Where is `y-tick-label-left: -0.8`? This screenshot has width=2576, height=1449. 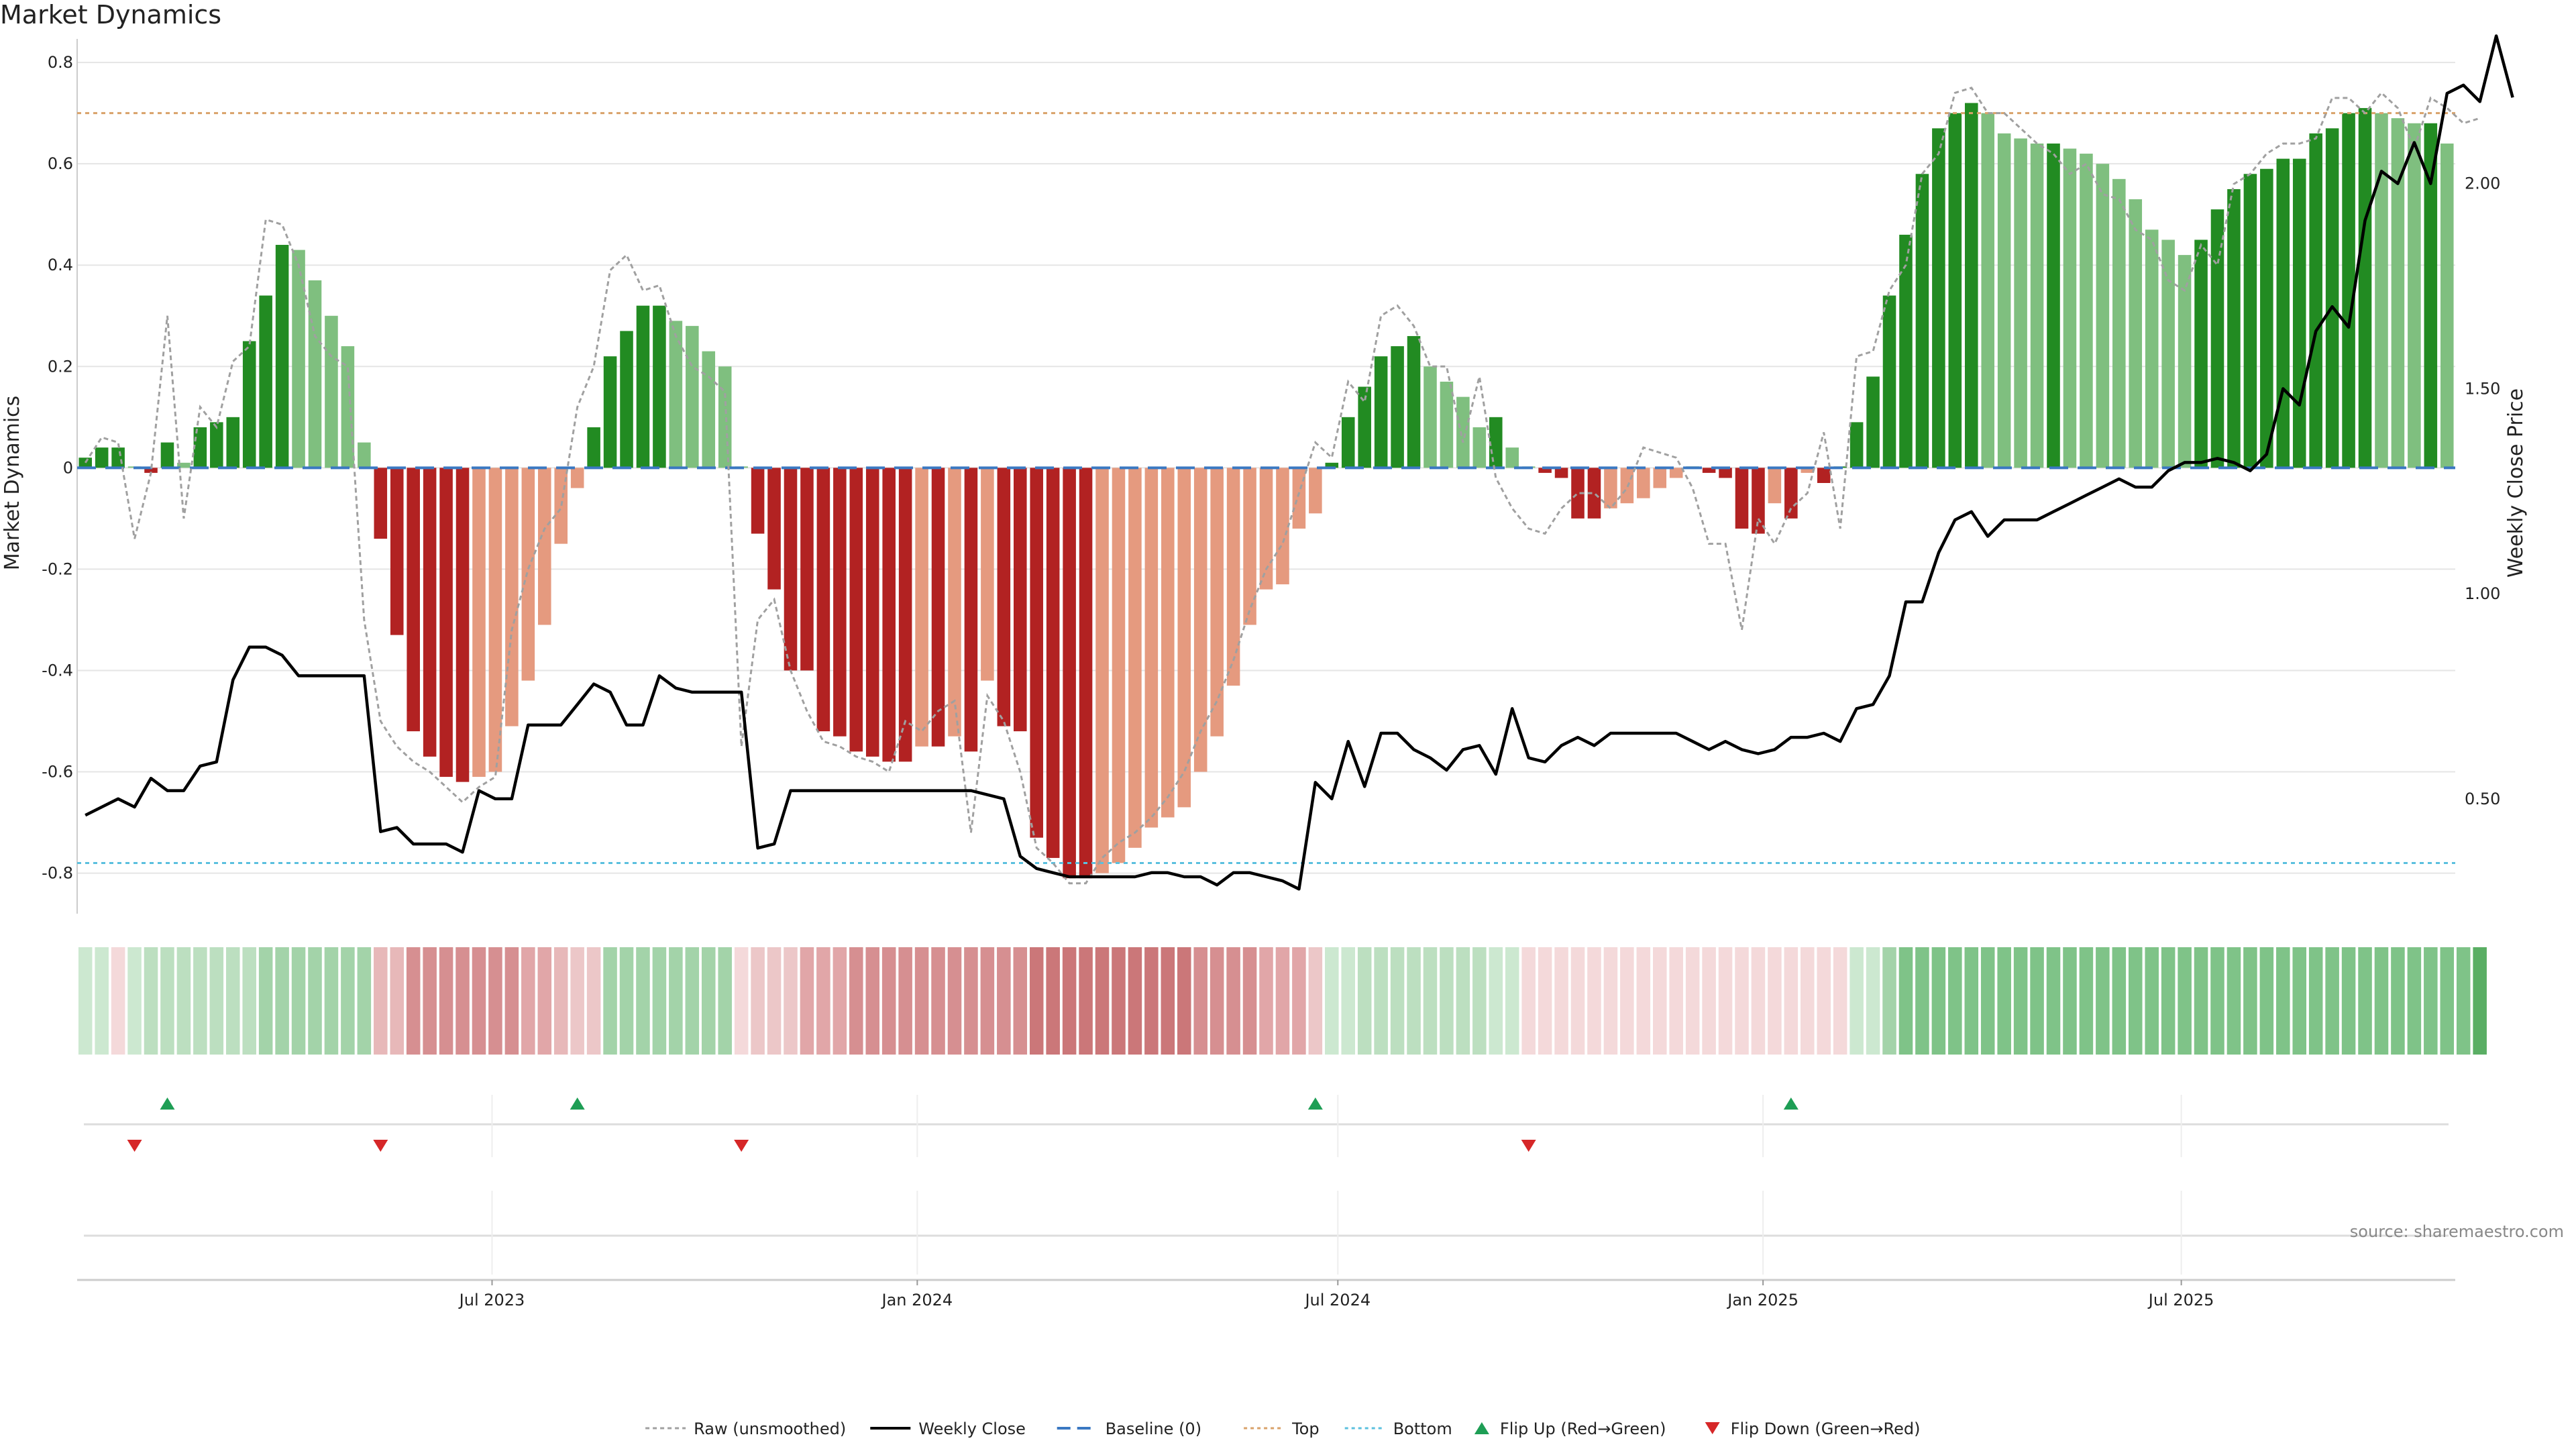 y-tick-label-left: -0.8 is located at coordinates (57, 873).